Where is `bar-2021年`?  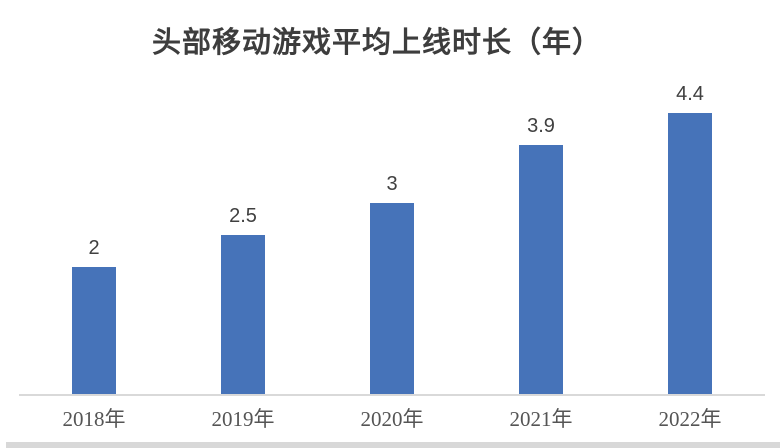 bar-2021年 is located at coordinates (541, 270).